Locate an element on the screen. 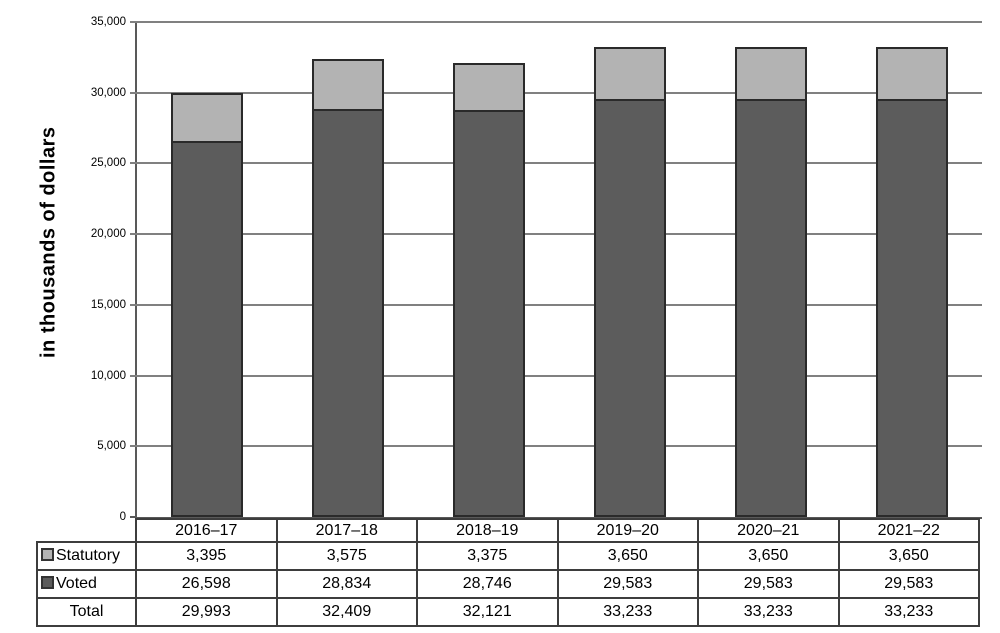 The image size is (1000, 633). value-cell-statutory-2017-18: 3,575 is located at coordinates (346, 556).